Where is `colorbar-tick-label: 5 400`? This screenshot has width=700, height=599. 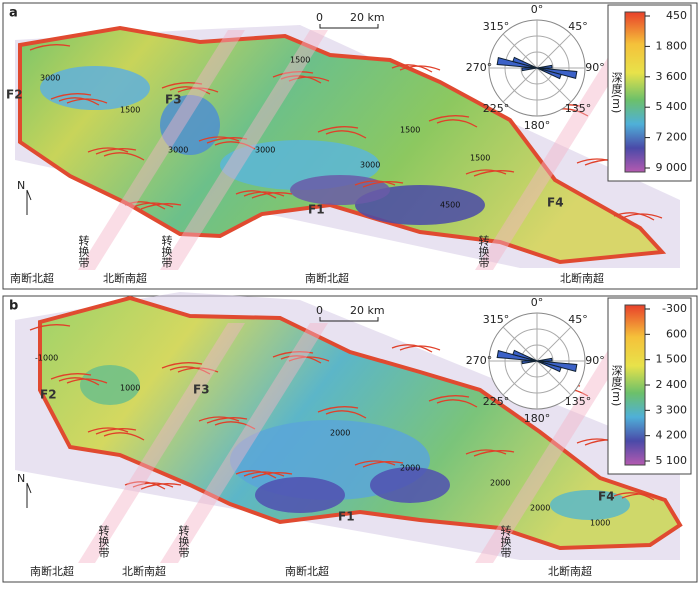
colorbar-tick-label: 5 400 is located at coordinates (672, 106).